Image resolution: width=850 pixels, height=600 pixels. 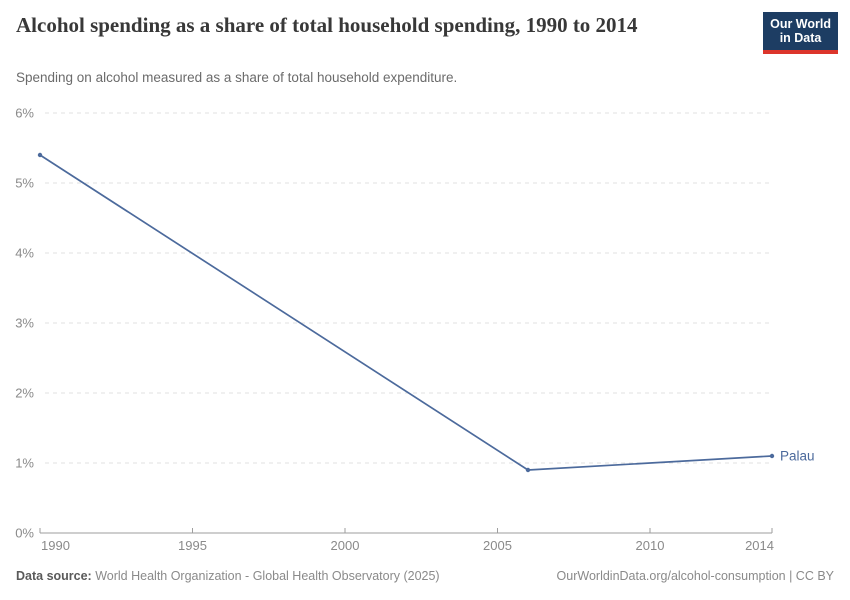 What do you see at coordinates (192, 545) in the screenshot?
I see `x-tick-label: 1995` at bounding box center [192, 545].